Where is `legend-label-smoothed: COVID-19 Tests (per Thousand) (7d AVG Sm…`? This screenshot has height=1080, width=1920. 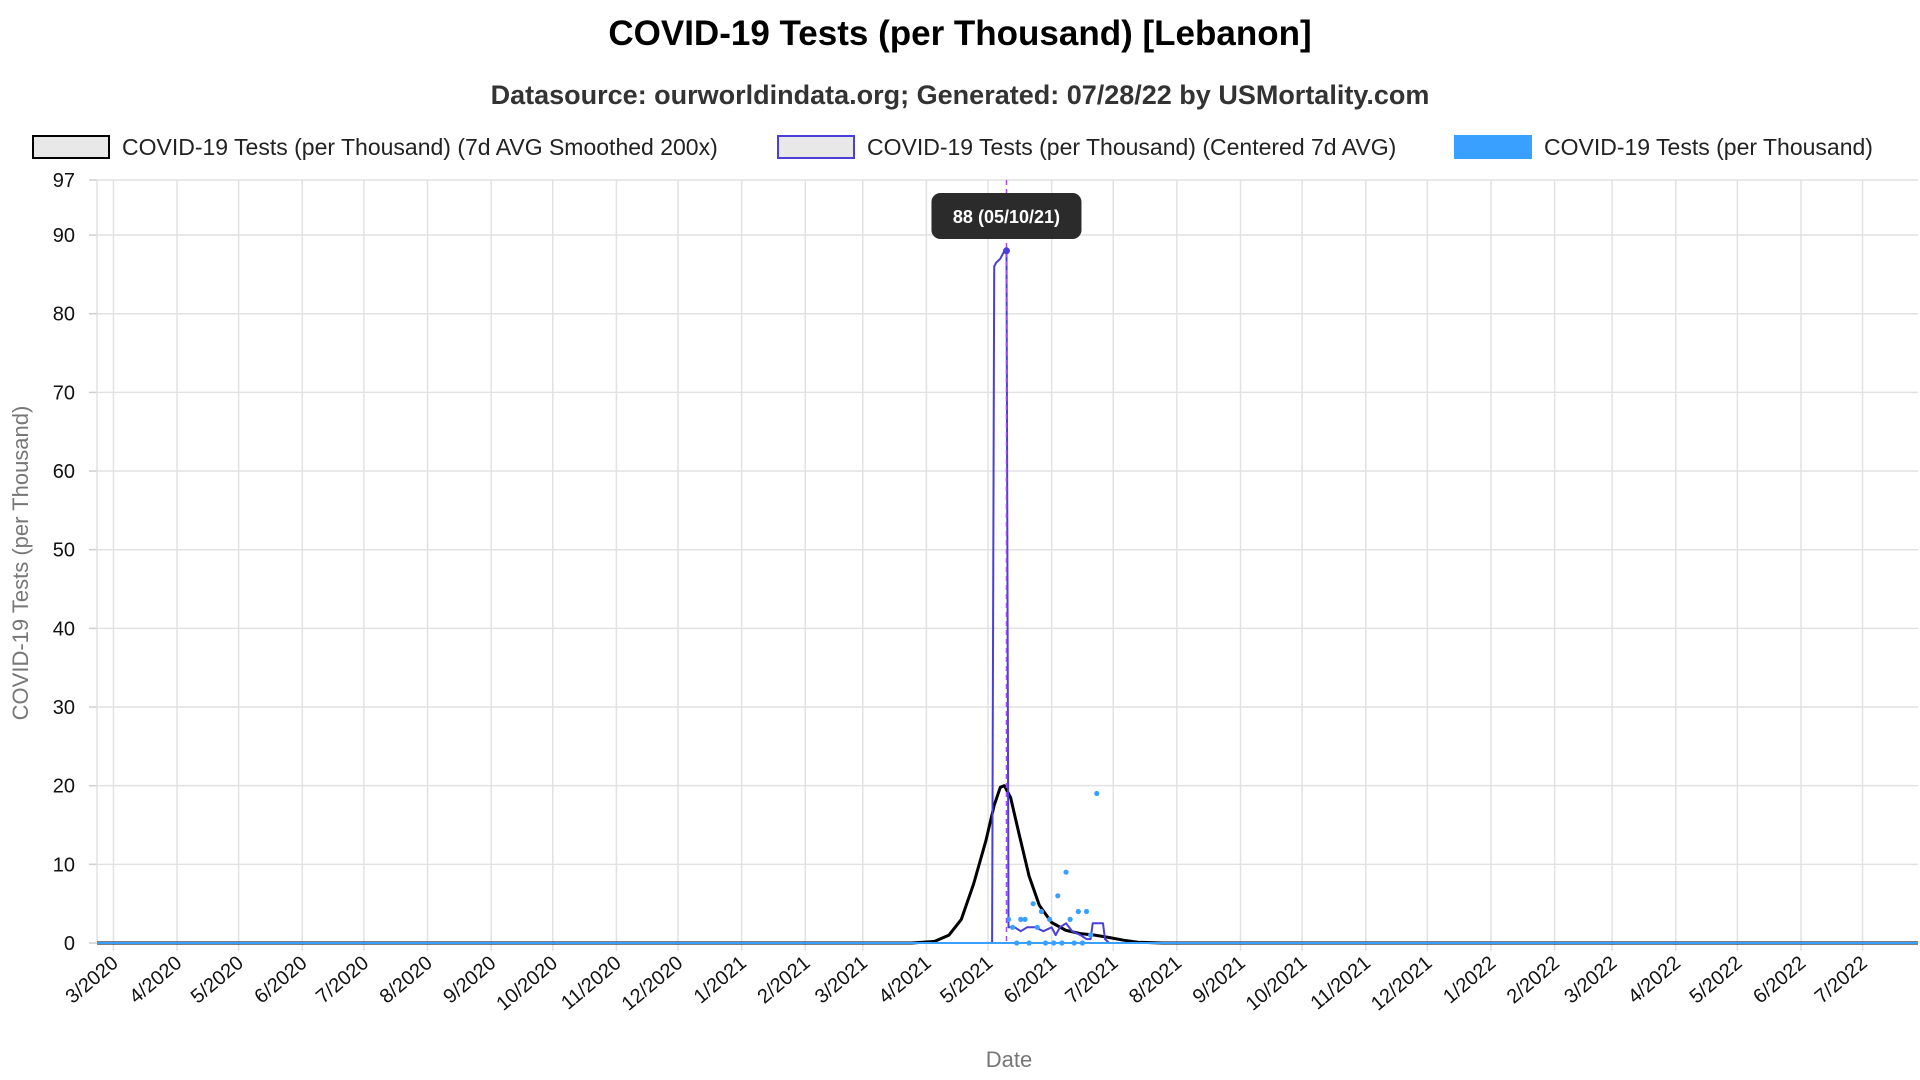 legend-label-smoothed: COVID-19 Tests (per Thousand) (7d AVG Sm… is located at coordinates (420, 146).